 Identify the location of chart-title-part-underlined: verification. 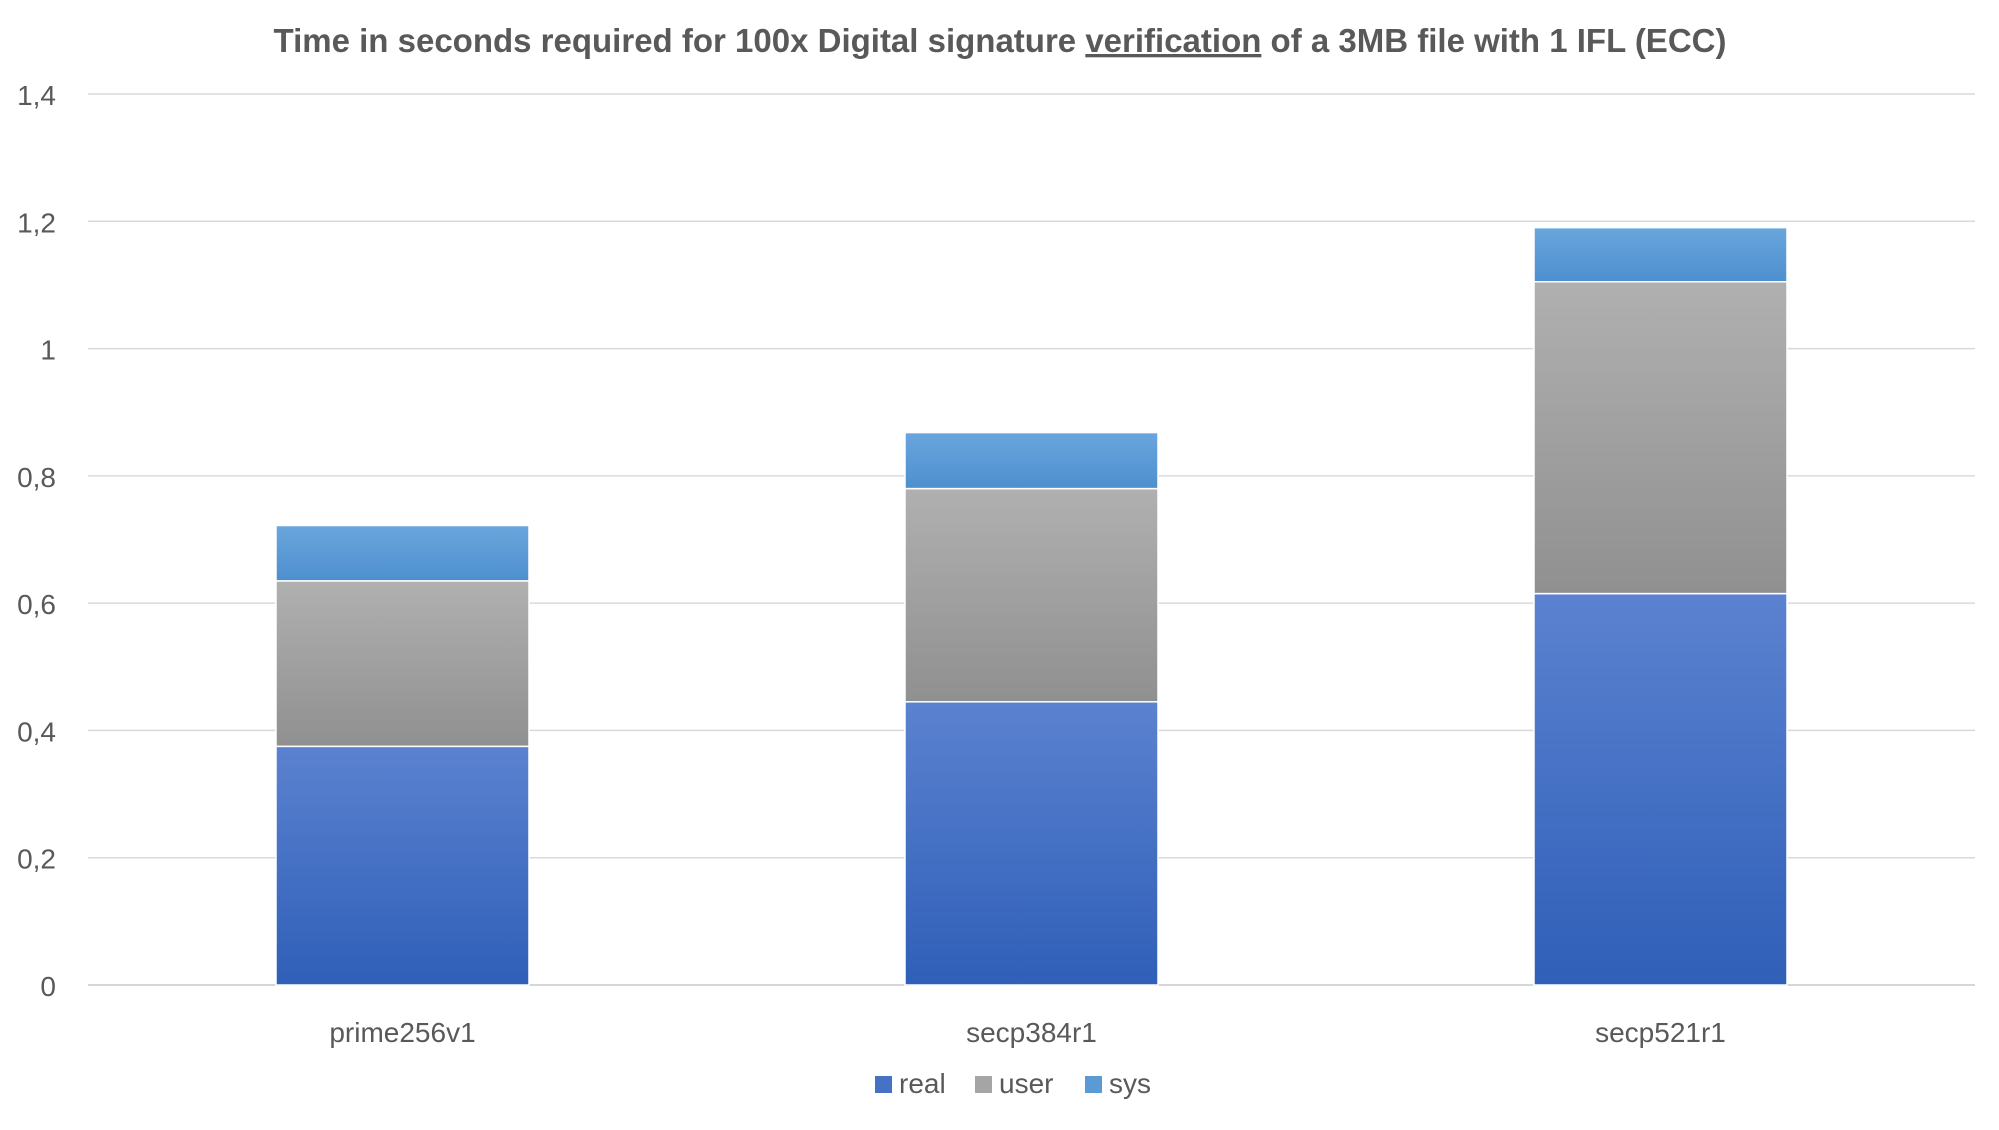
(1173, 40).